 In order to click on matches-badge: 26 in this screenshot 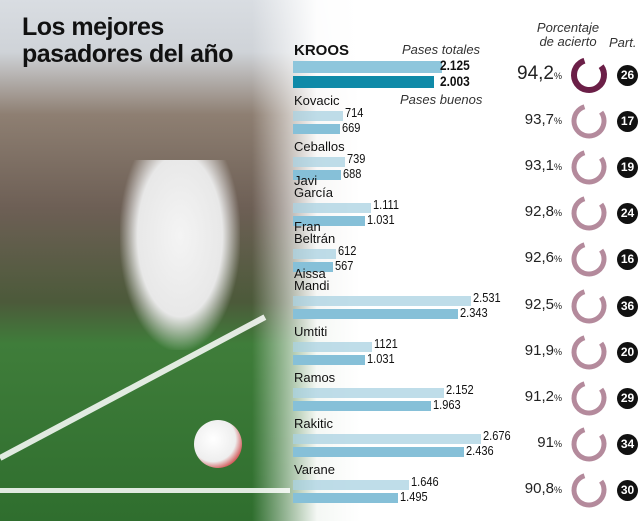, I will do `click(627, 75)`.